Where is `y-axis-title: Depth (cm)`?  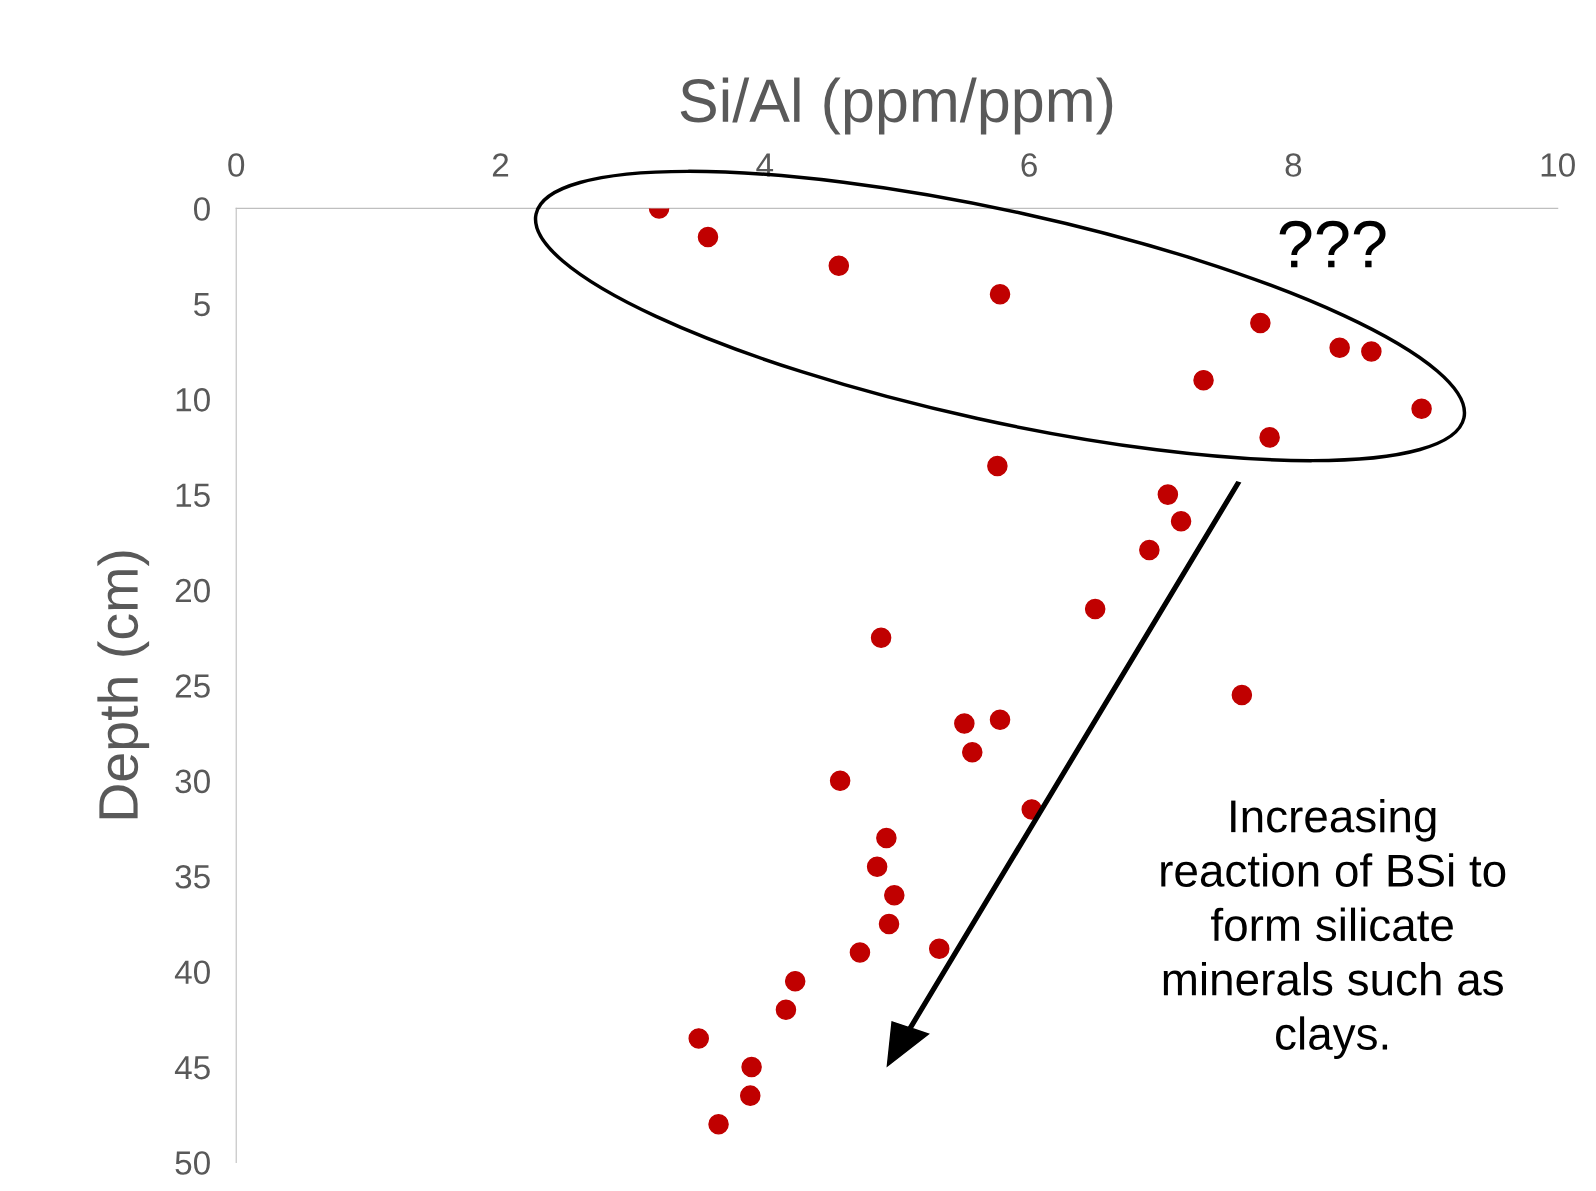 y-axis-title: Depth (cm) is located at coordinates (123, 685).